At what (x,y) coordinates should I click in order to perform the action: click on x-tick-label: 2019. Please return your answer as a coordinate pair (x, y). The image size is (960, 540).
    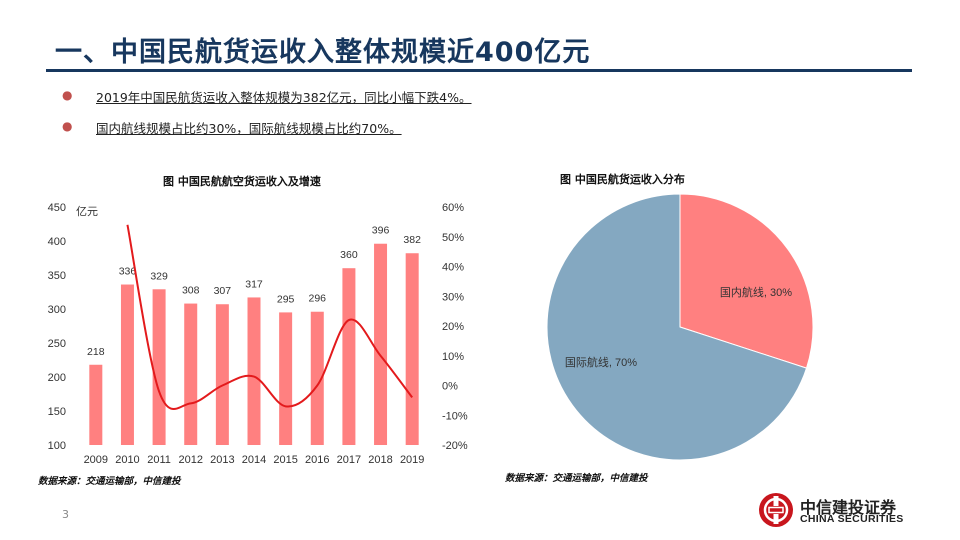
    Looking at the image, I should click on (412, 460).